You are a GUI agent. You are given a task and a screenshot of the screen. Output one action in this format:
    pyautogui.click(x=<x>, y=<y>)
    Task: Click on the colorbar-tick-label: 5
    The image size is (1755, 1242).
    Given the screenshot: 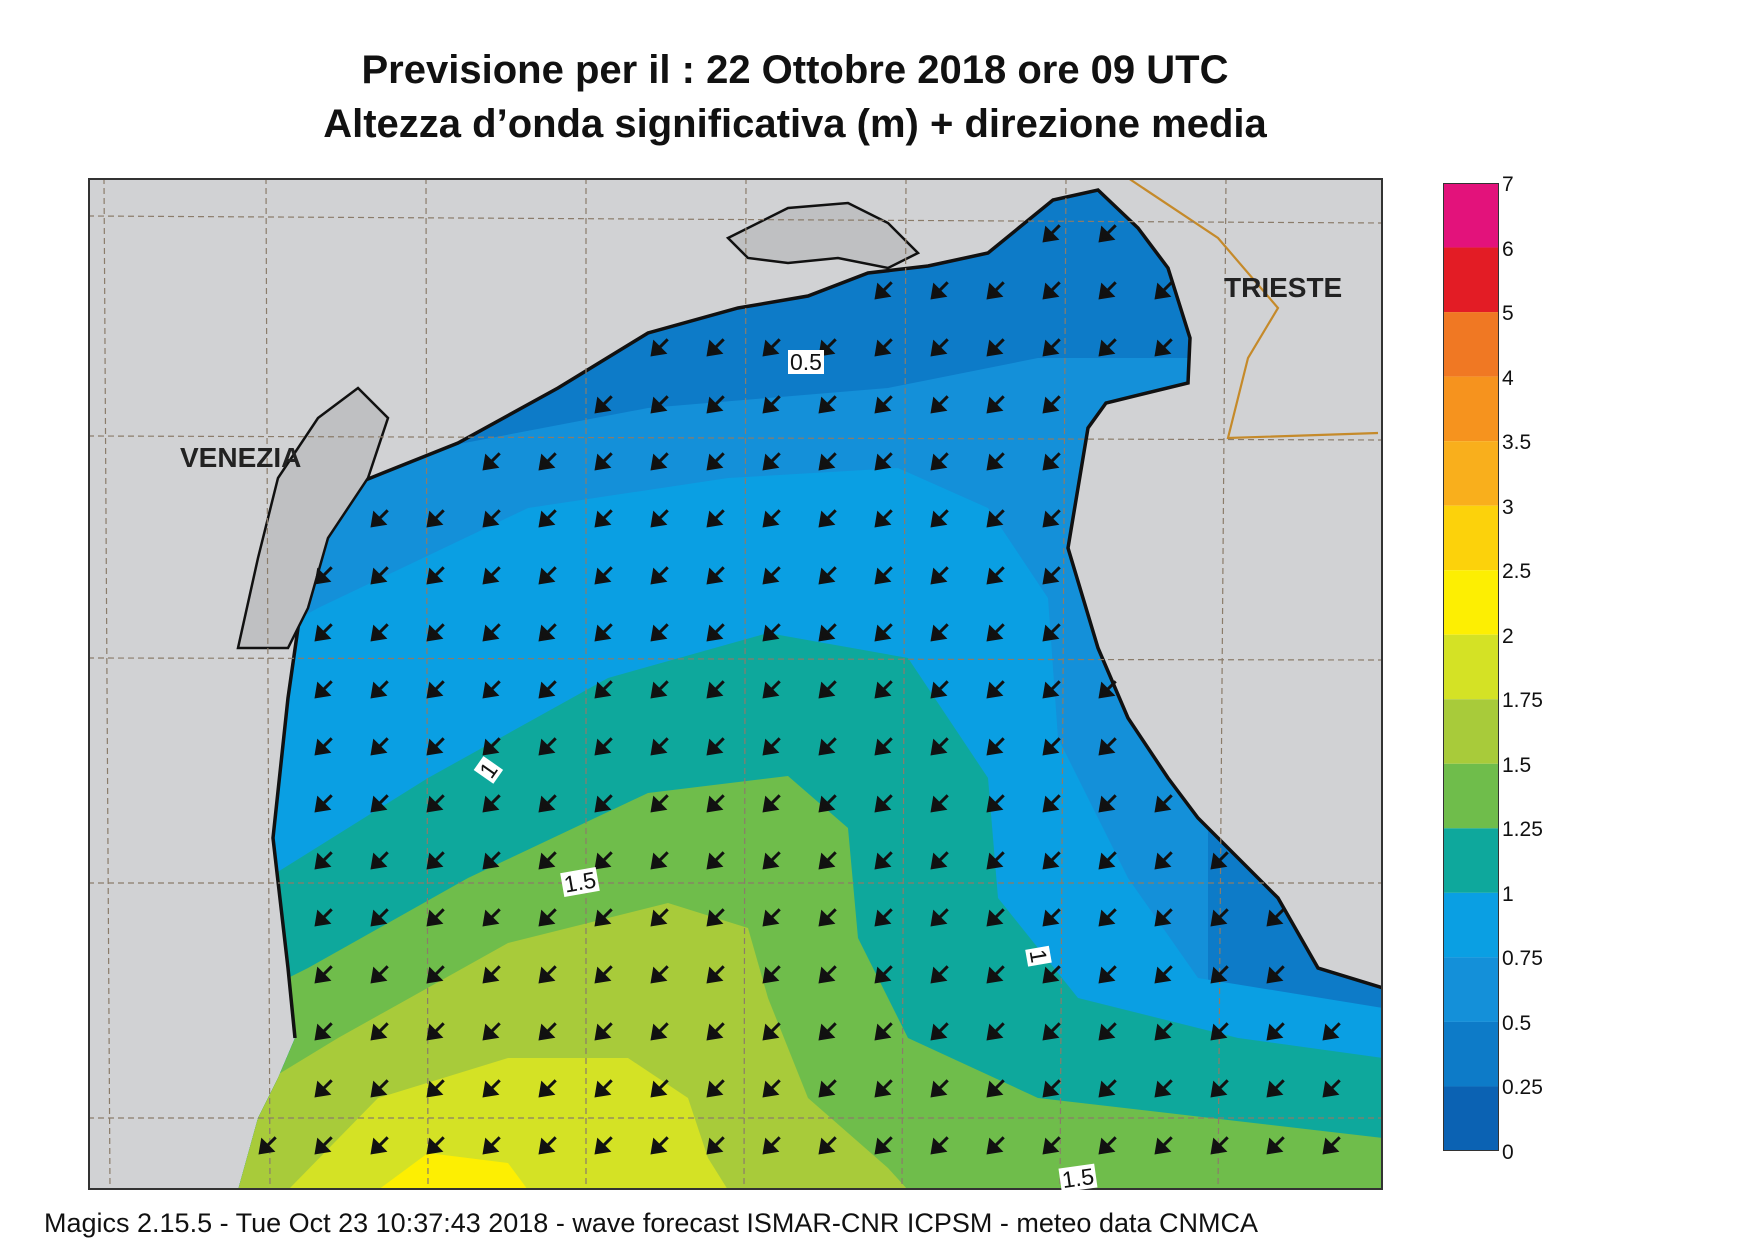 What is the action you would take?
    pyautogui.click(x=1508, y=314)
    